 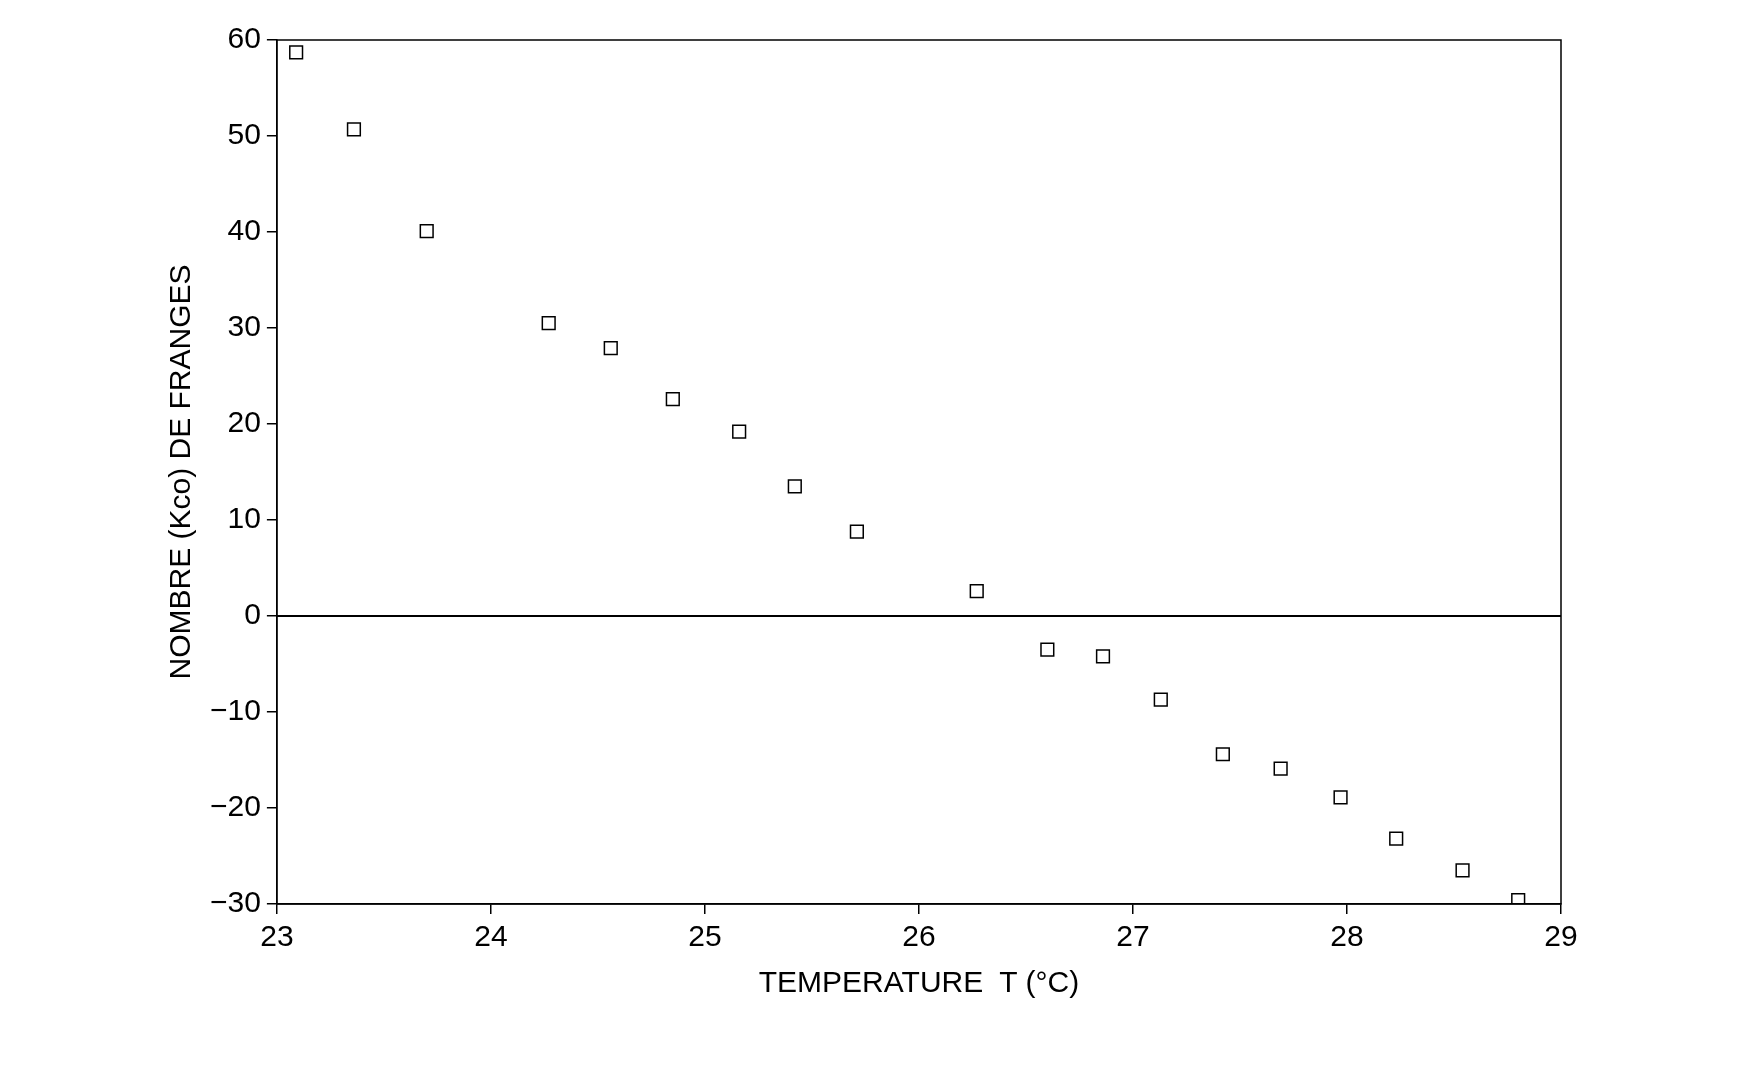 I want to click on y-tick-label: 20, so click(x=244, y=422).